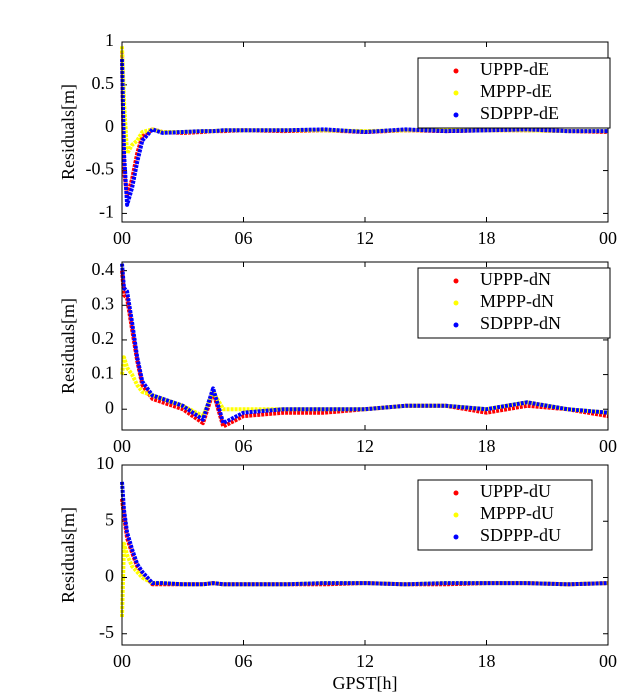  What do you see at coordinates (517, 513) in the screenshot?
I see `legend-label: MPPP-dU` at bounding box center [517, 513].